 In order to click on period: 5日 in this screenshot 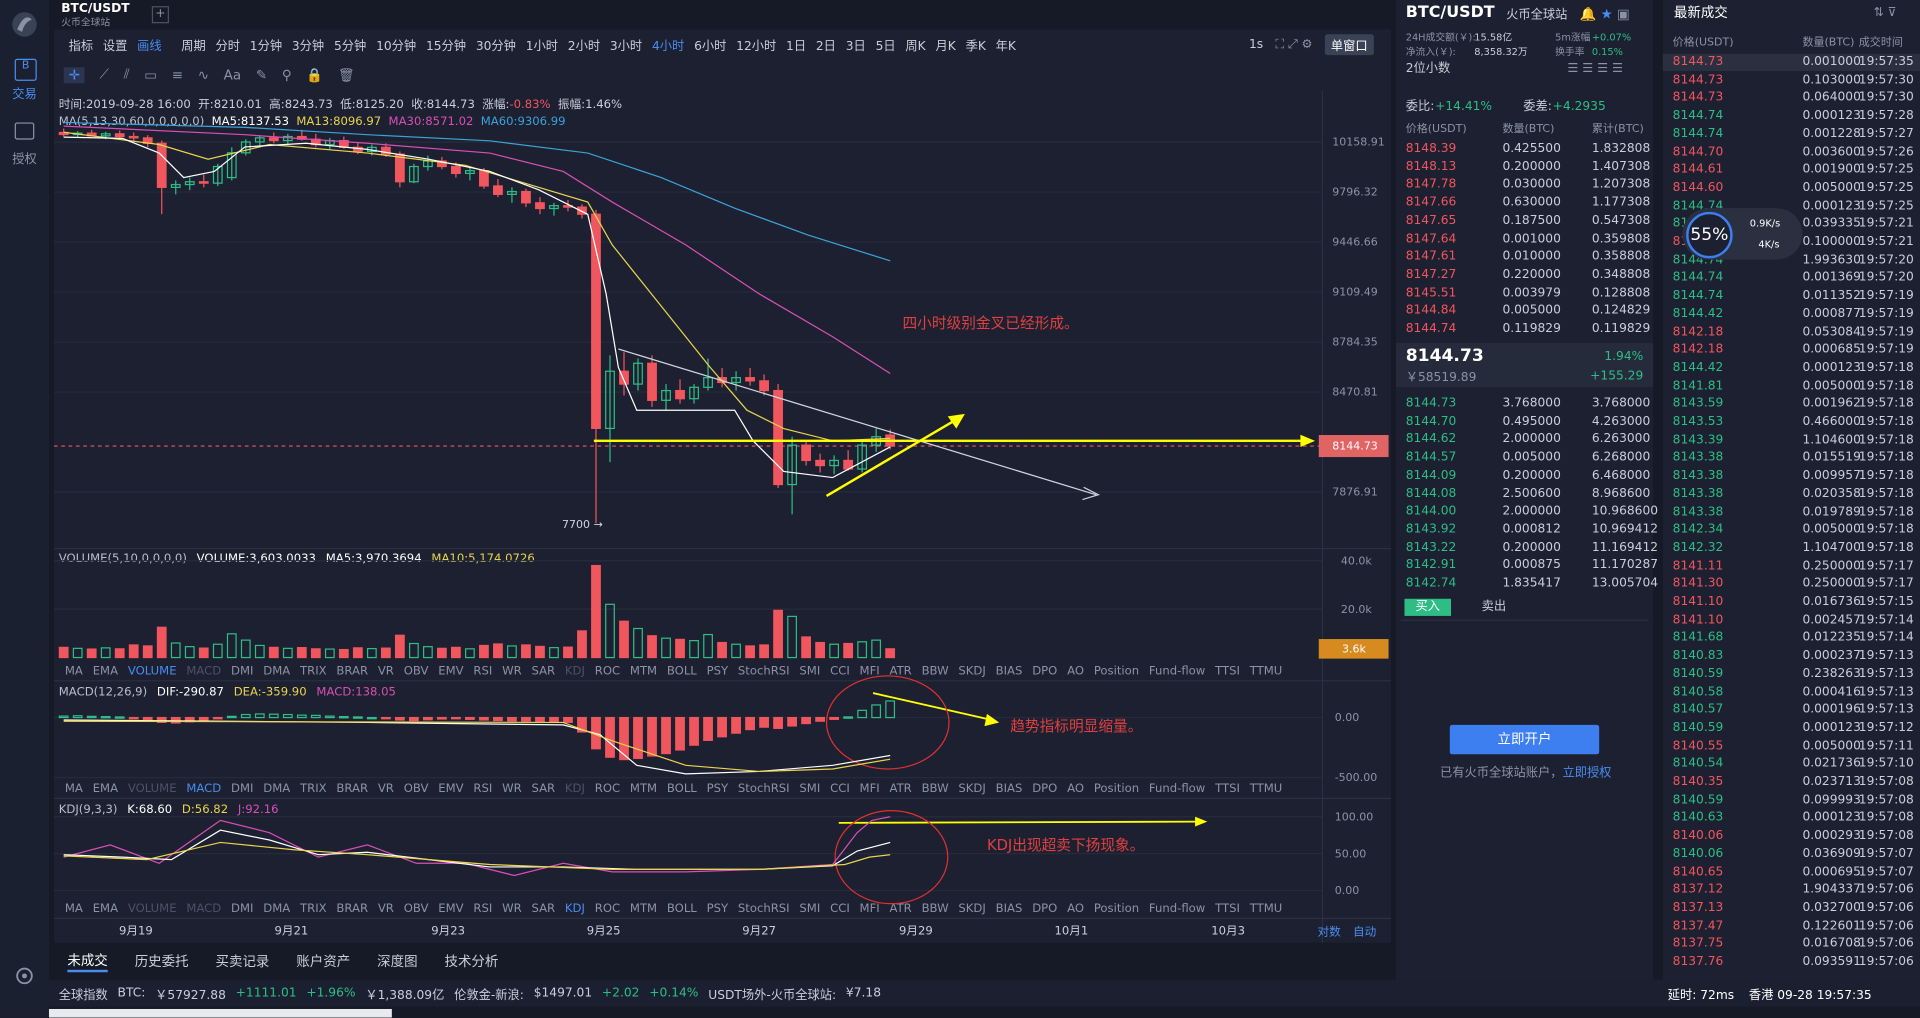, I will do `click(885, 46)`.